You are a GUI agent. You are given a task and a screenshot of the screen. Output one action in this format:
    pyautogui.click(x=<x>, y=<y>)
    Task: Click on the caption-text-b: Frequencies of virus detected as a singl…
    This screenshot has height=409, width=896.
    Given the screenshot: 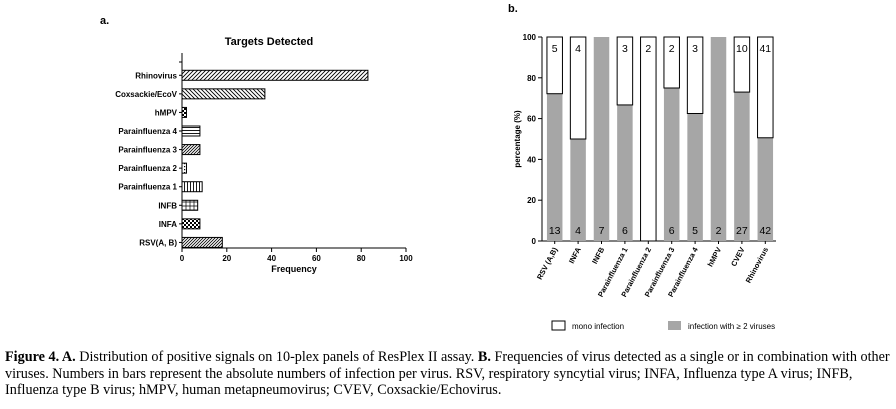 What is the action you would take?
    pyautogui.click(x=447, y=373)
    